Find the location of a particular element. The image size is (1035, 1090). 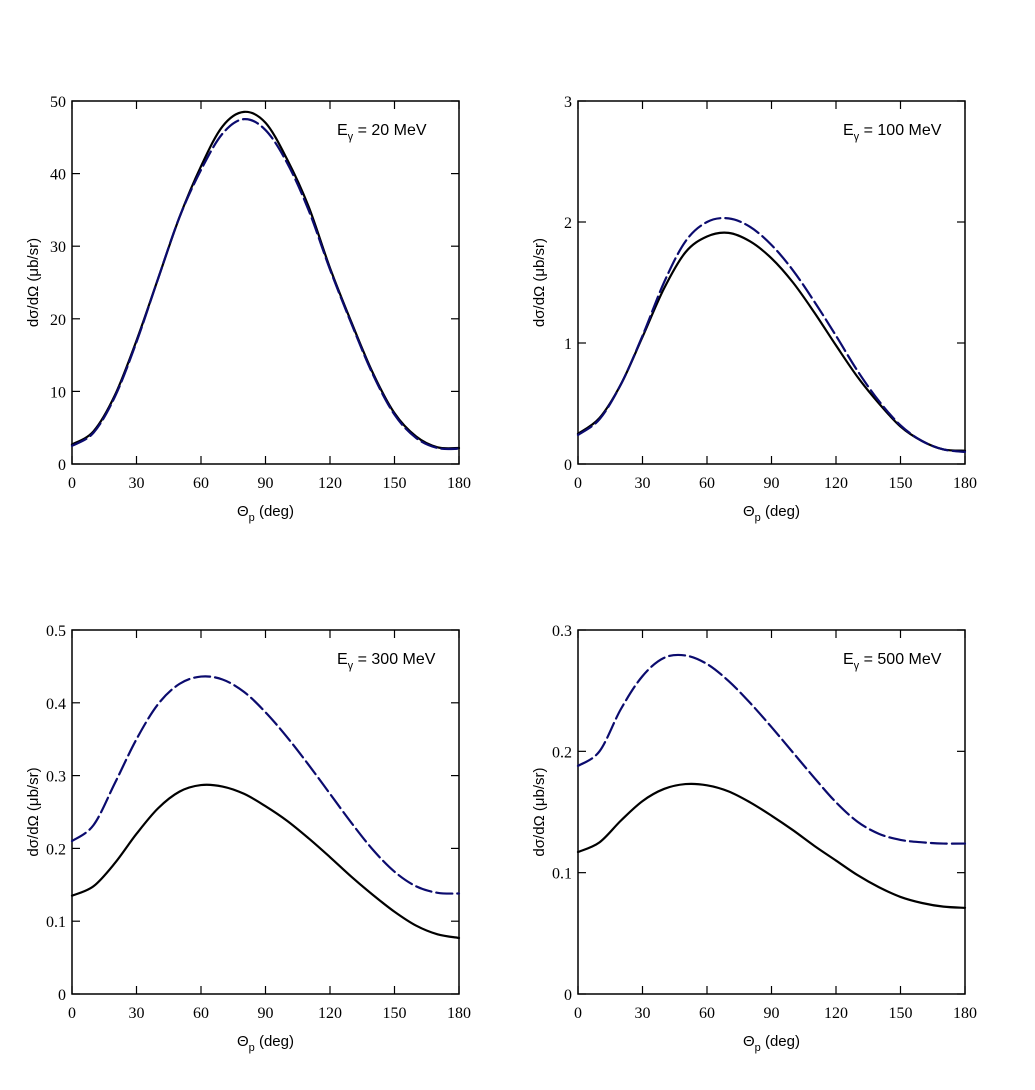

energy-annotation: Eγ = 500 MeV is located at coordinates (892, 661).